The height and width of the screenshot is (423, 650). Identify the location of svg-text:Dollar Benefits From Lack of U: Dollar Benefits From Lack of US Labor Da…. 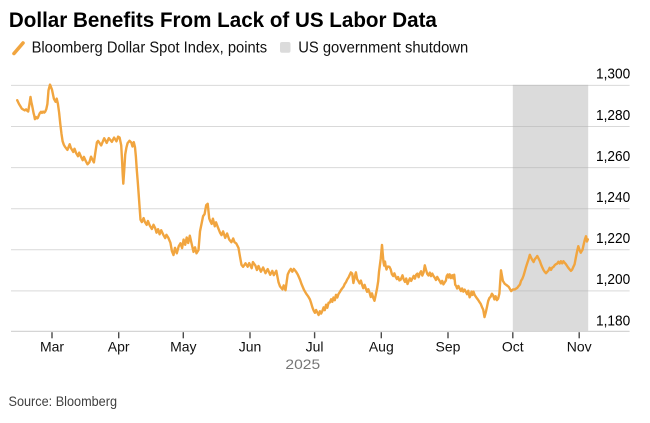
(223, 20).